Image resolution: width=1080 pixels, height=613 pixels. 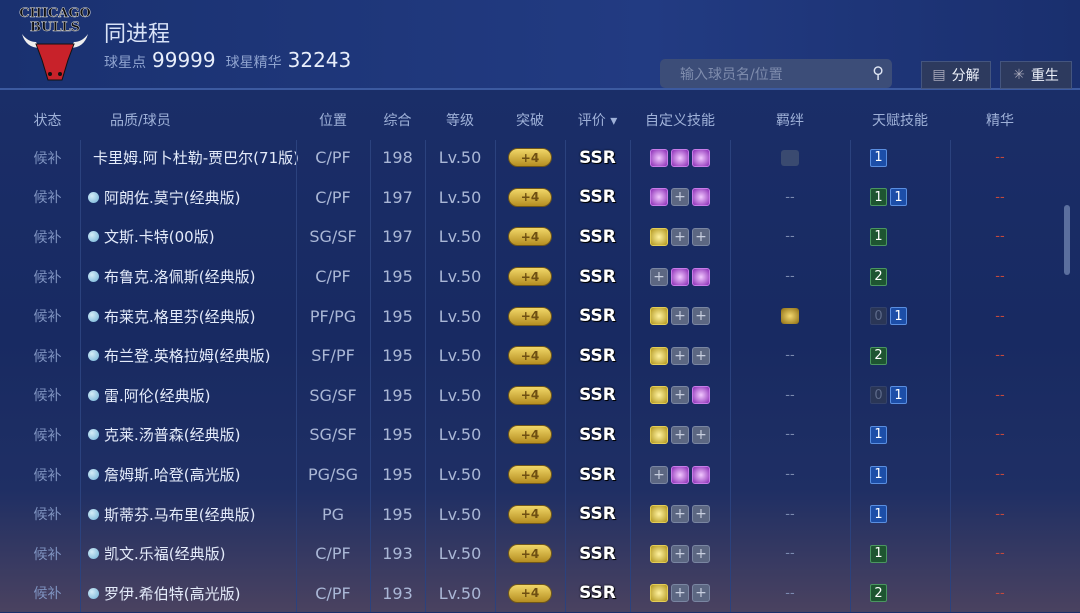 What do you see at coordinates (397, 158) in the screenshot?
I see `overall: 198` at bounding box center [397, 158].